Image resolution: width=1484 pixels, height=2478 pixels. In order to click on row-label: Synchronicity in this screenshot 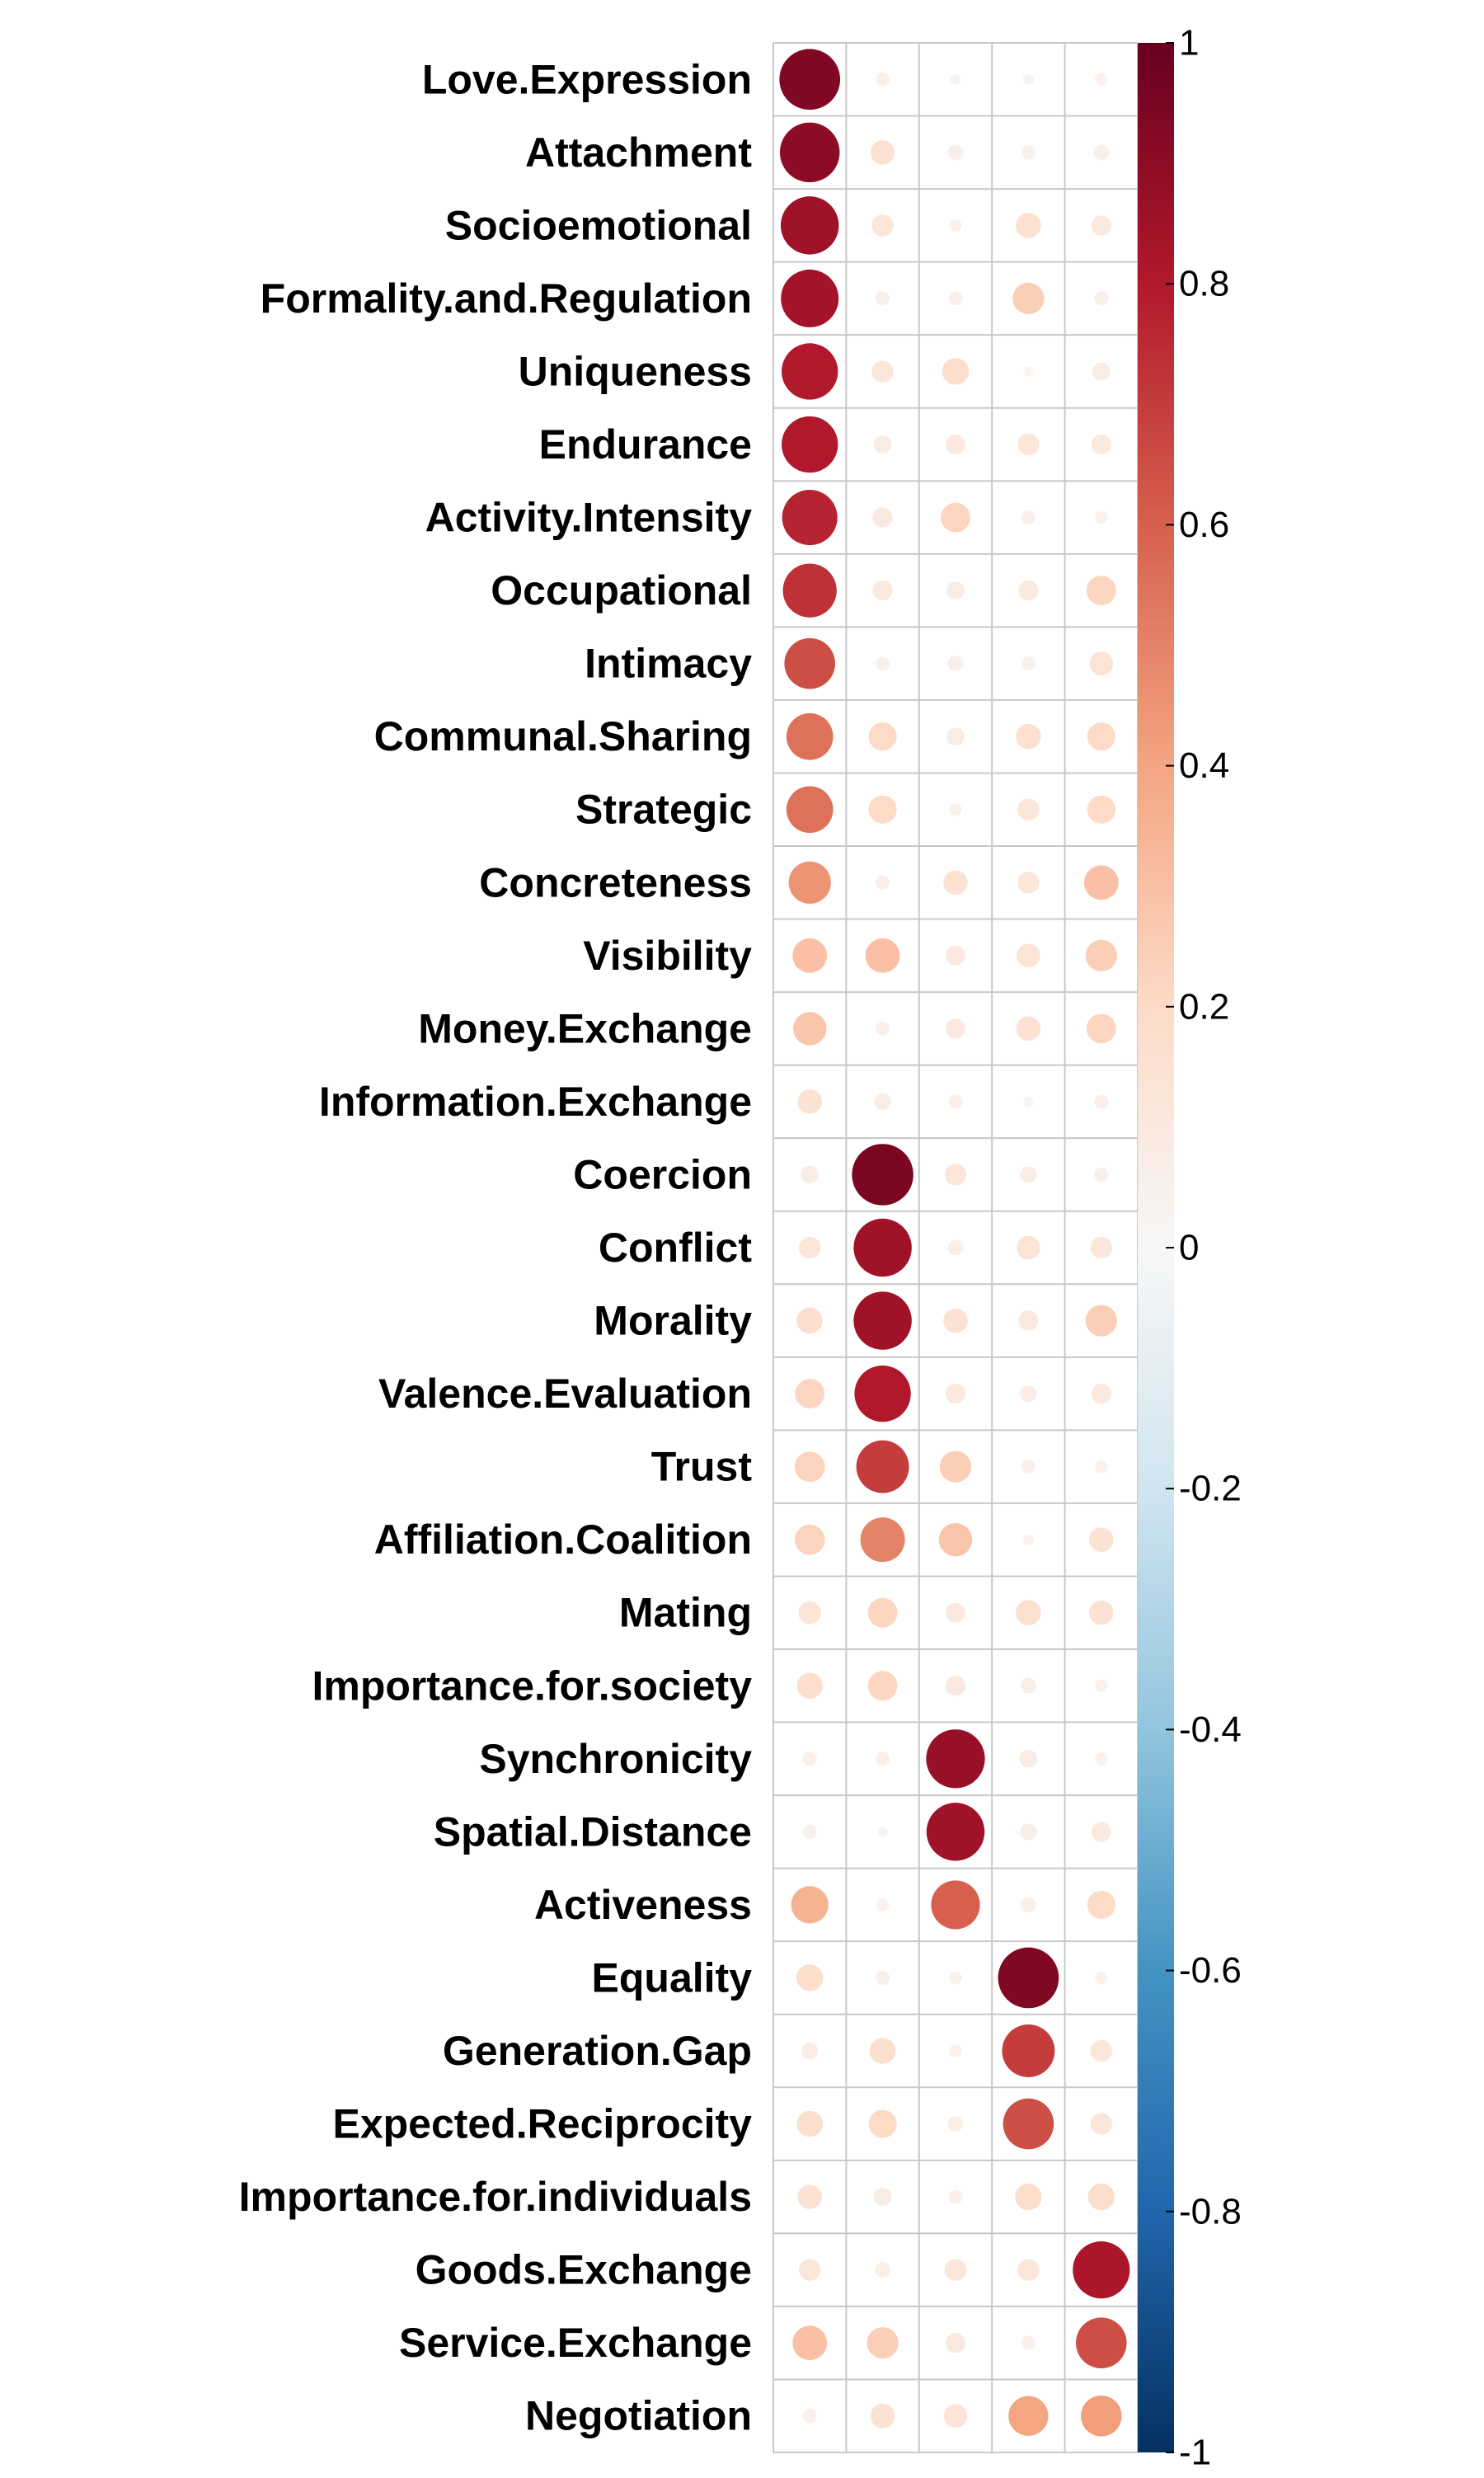, I will do `click(615, 1759)`.